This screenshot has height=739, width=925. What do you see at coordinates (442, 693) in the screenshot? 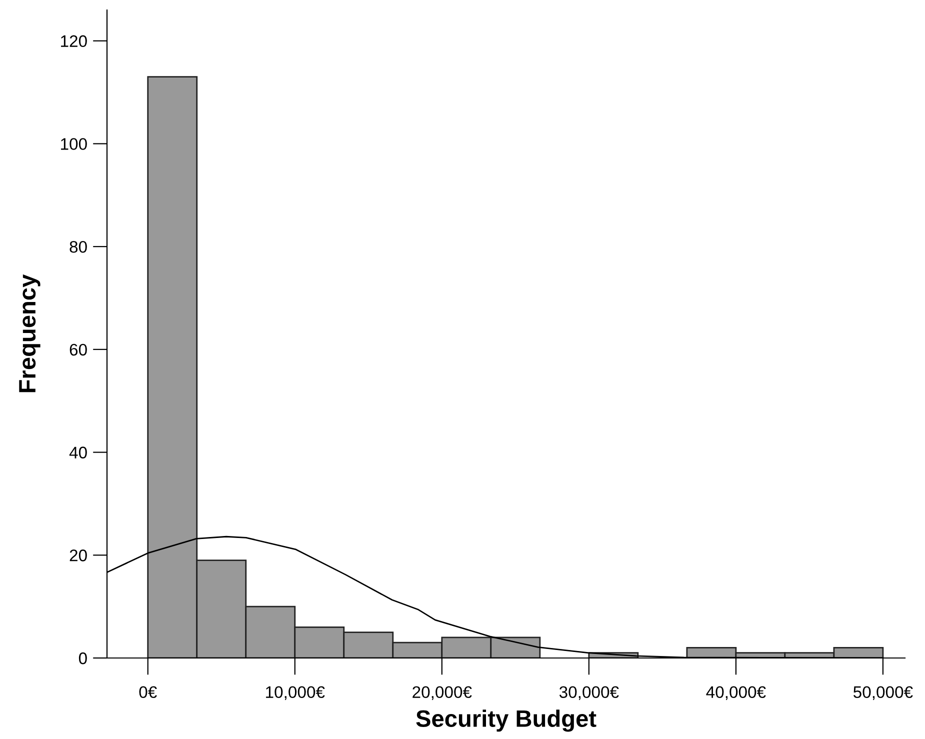
I see `x-tick-label: 20,000€` at bounding box center [442, 693].